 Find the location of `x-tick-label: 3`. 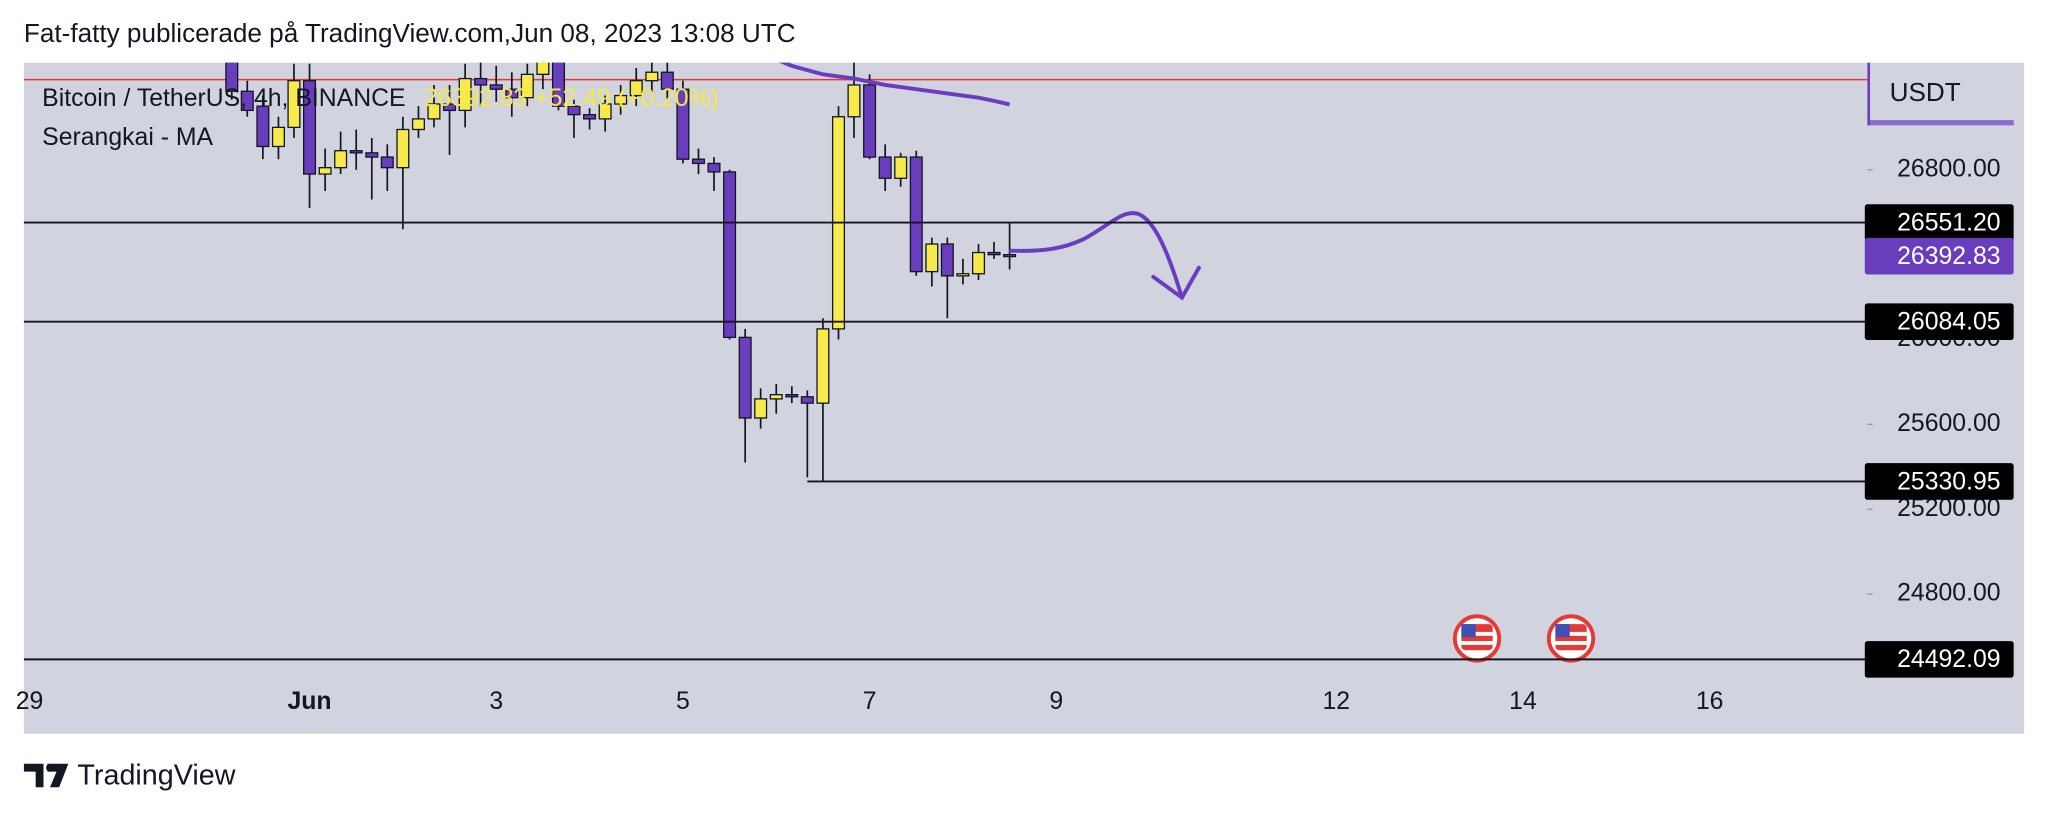

x-tick-label: 3 is located at coordinates (496, 701).